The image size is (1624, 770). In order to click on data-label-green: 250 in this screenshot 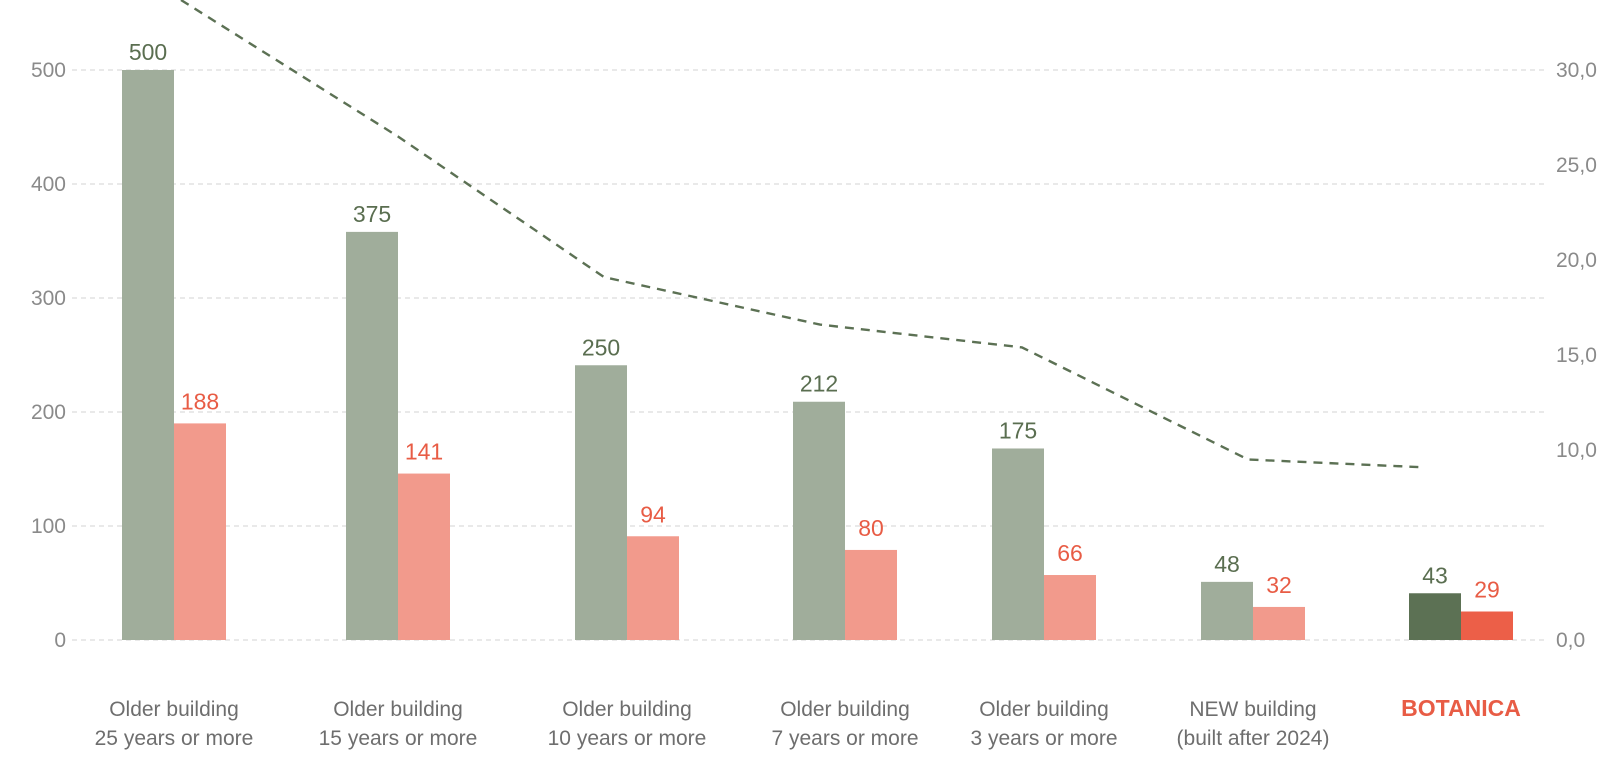, I will do `click(601, 347)`.